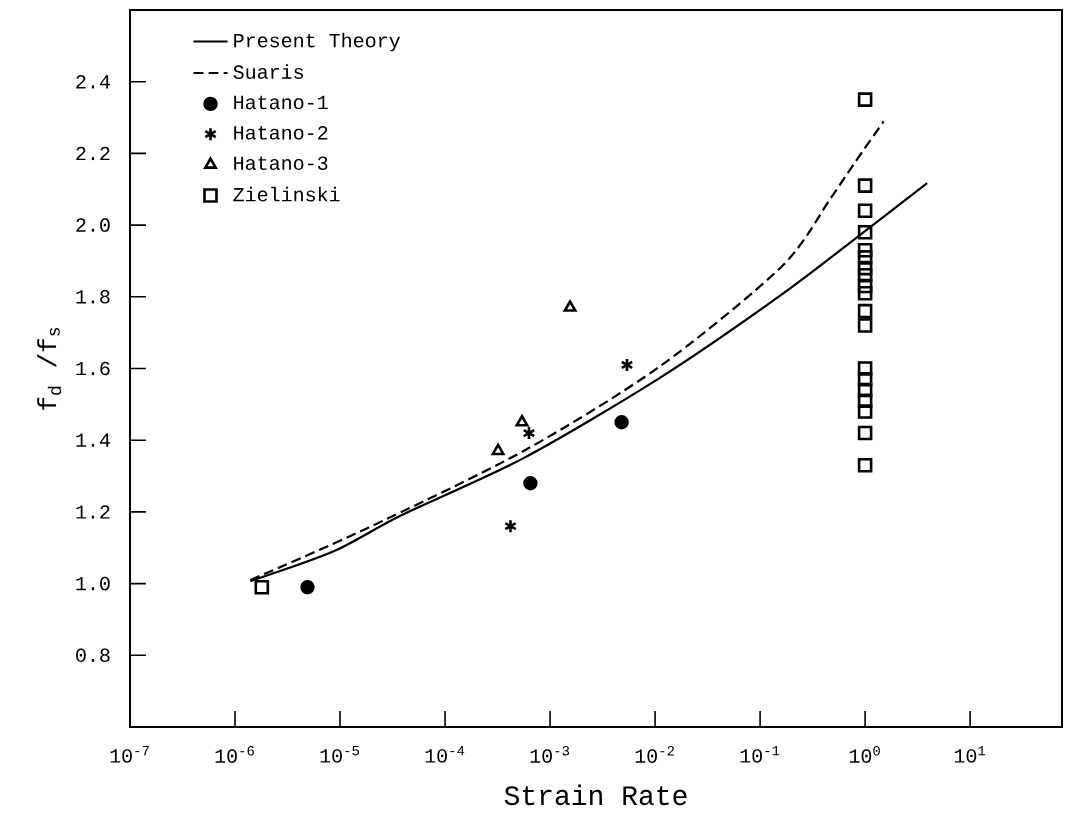  I want to click on x-tick-label: 10$^{-5}$, so click(340, 754).